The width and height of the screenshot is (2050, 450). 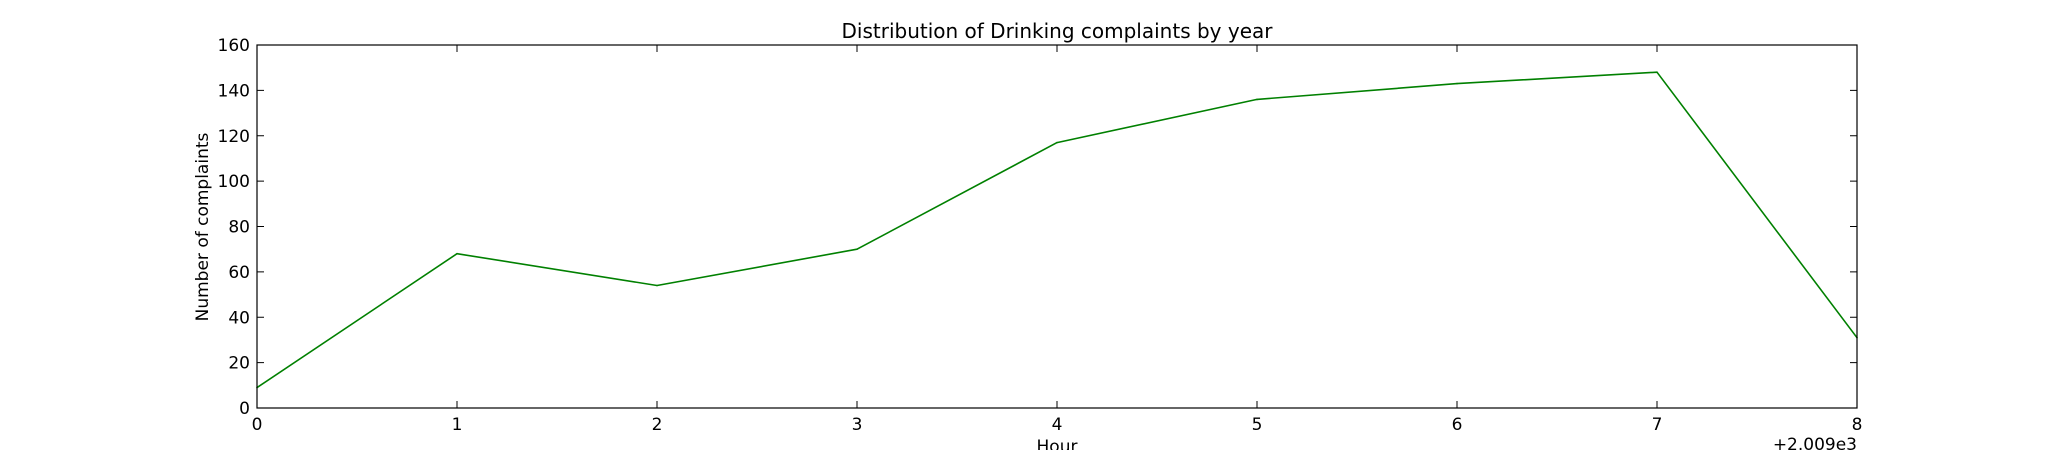 What do you see at coordinates (1257, 425) in the screenshot?
I see `x-tick-label: 5` at bounding box center [1257, 425].